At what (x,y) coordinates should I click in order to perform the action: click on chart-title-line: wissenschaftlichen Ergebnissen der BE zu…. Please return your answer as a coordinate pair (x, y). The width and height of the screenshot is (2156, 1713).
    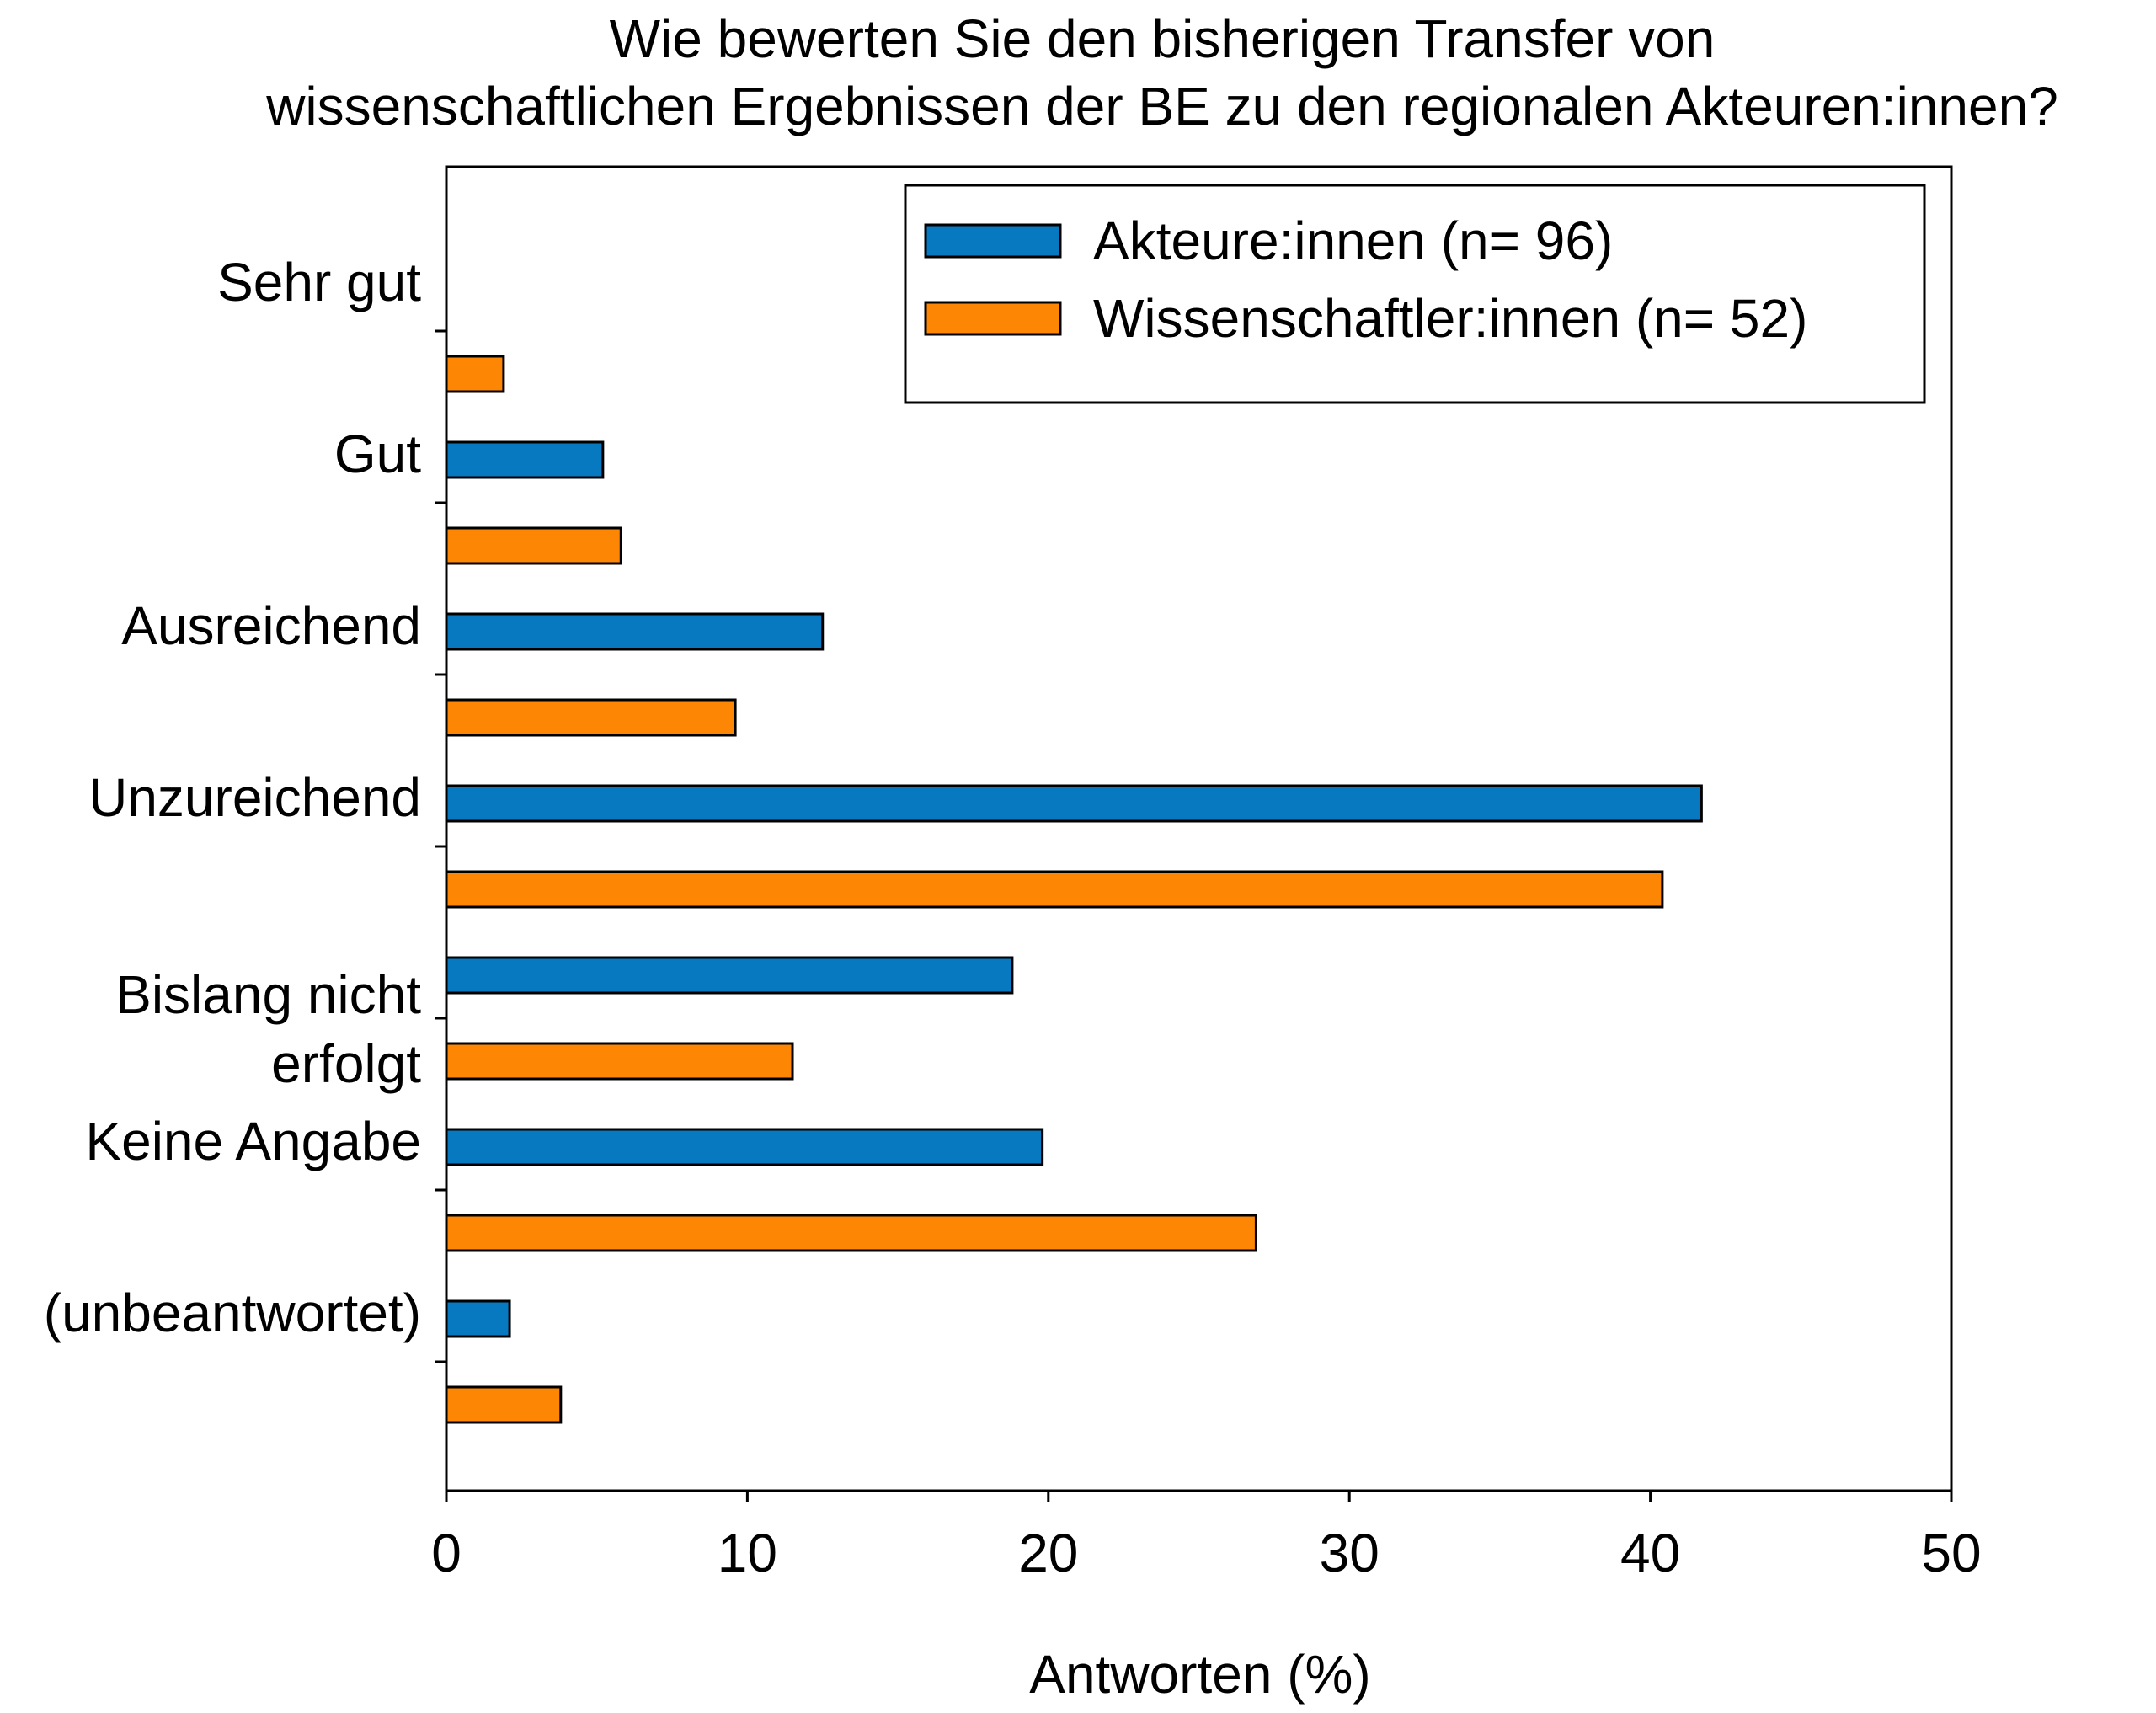
    Looking at the image, I should click on (1161, 106).